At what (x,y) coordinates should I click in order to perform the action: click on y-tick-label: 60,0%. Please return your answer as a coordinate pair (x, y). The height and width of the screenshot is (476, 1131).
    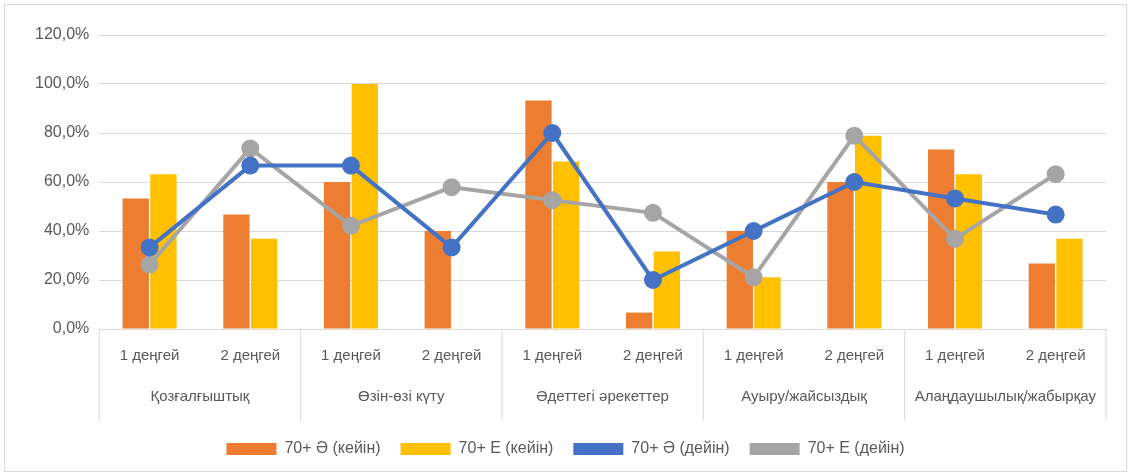
    Looking at the image, I should click on (66, 181).